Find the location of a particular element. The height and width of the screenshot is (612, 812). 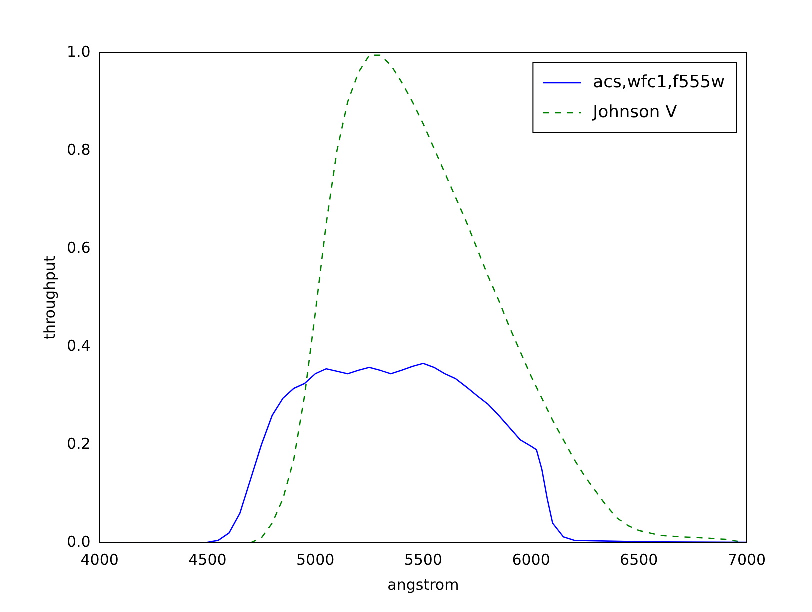

y-axis-title: throughput is located at coordinates (49, 298).